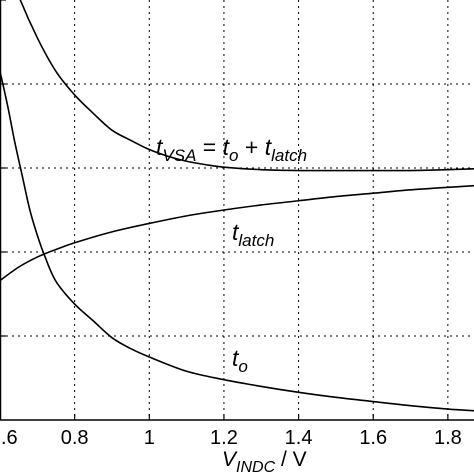 The height and width of the screenshot is (474, 474). I want to click on annotation-tlatch: tlatch, so click(253, 234).